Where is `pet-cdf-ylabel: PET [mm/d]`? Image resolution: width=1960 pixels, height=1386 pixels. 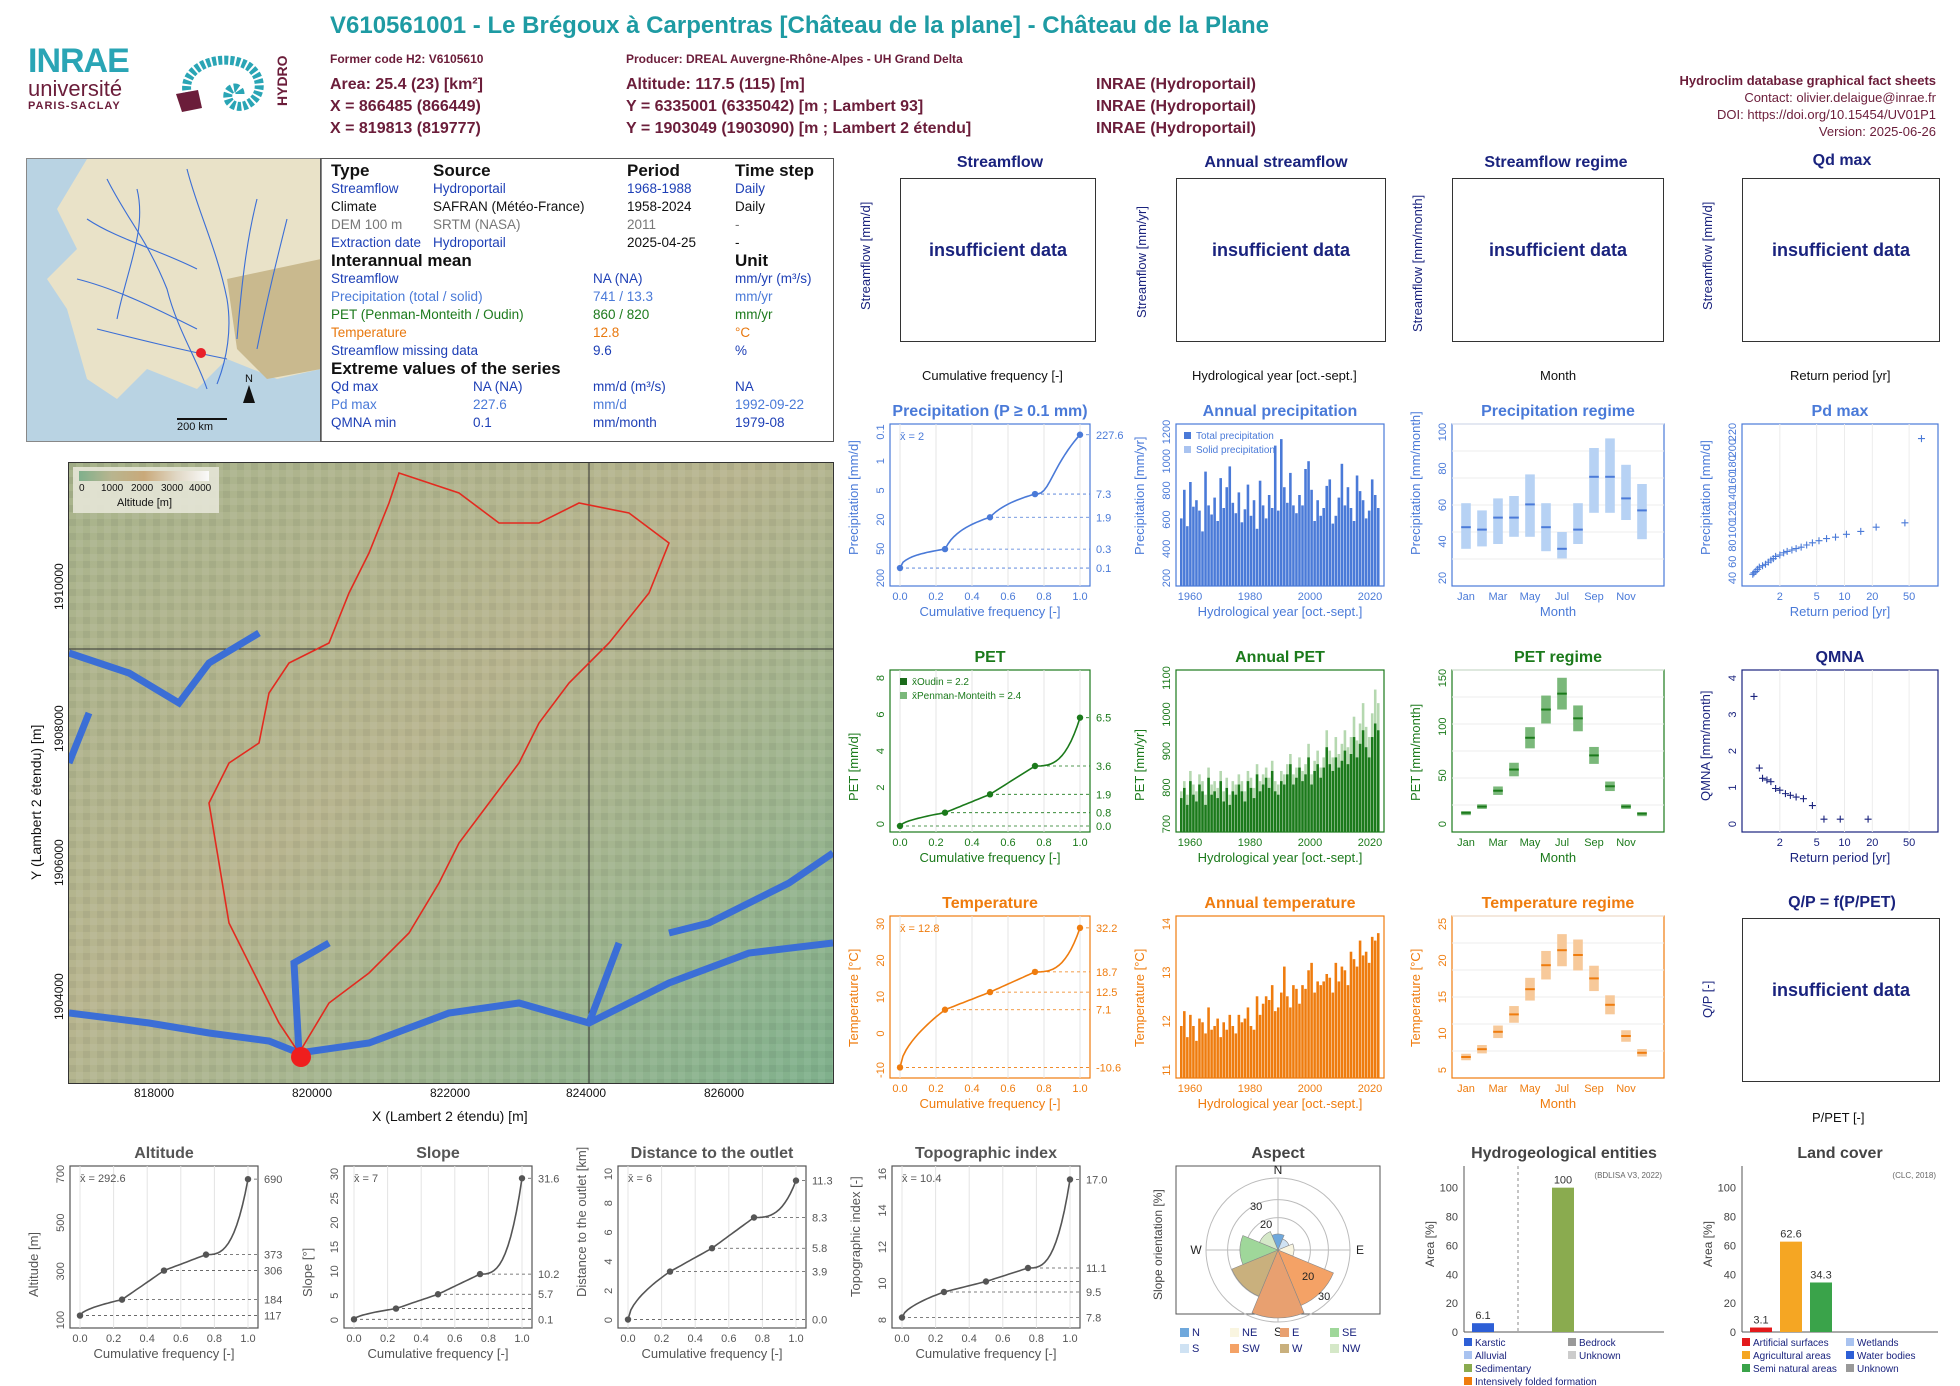
pet-cdf-ylabel: PET [mm/d] is located at coordinates (853, 767).